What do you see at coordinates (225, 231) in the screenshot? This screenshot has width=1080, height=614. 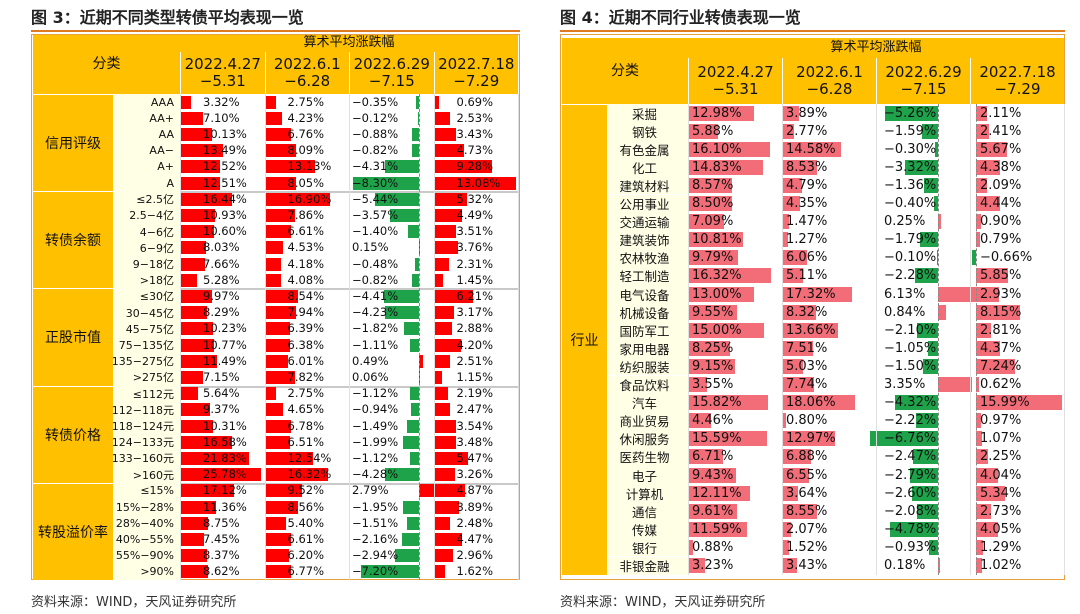 I see `left-value-text: 10.60%` at bounding box center [225, 231].